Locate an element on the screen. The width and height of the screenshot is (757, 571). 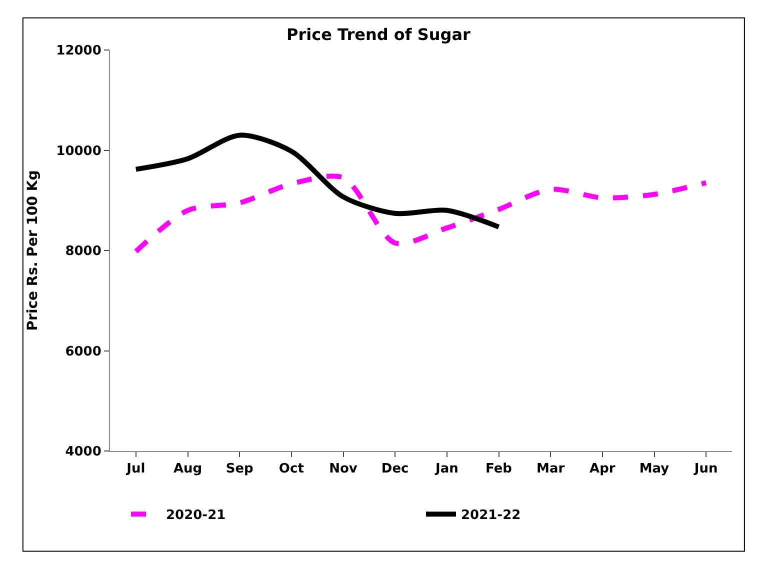
y-tick-label: 10000 is located at coordinates (79, 151).